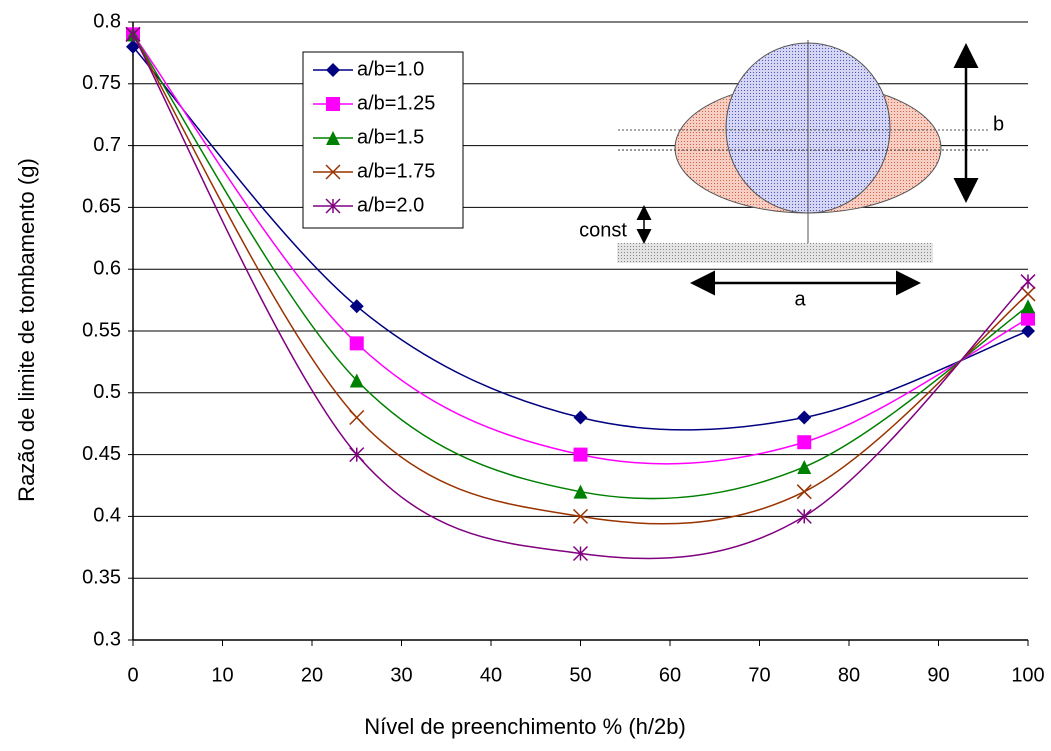 The width and height of the screenshot is (1051, 751). I want to click on x-axis-label: Nível de preenchimento % (h/2b), so click(525, 726).